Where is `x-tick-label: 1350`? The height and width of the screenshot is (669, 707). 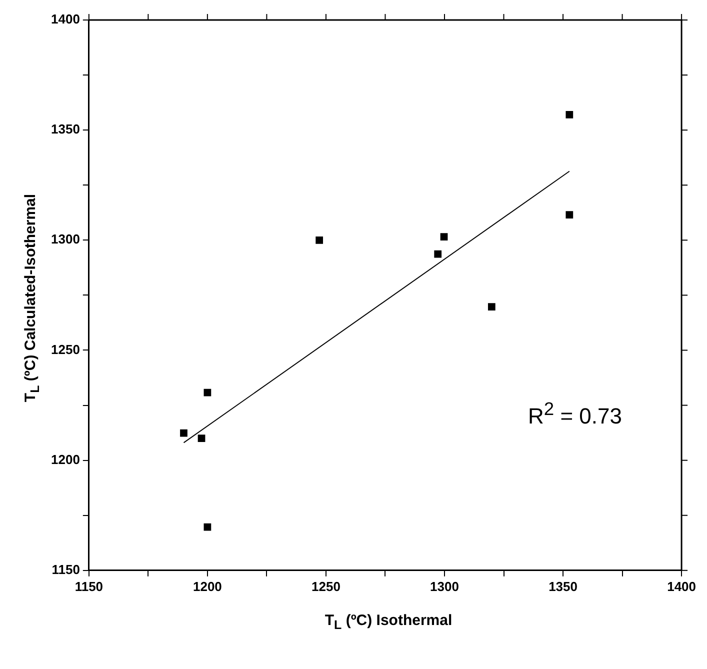 x-tick-label: 1350 is located at coordinates (563, 586).